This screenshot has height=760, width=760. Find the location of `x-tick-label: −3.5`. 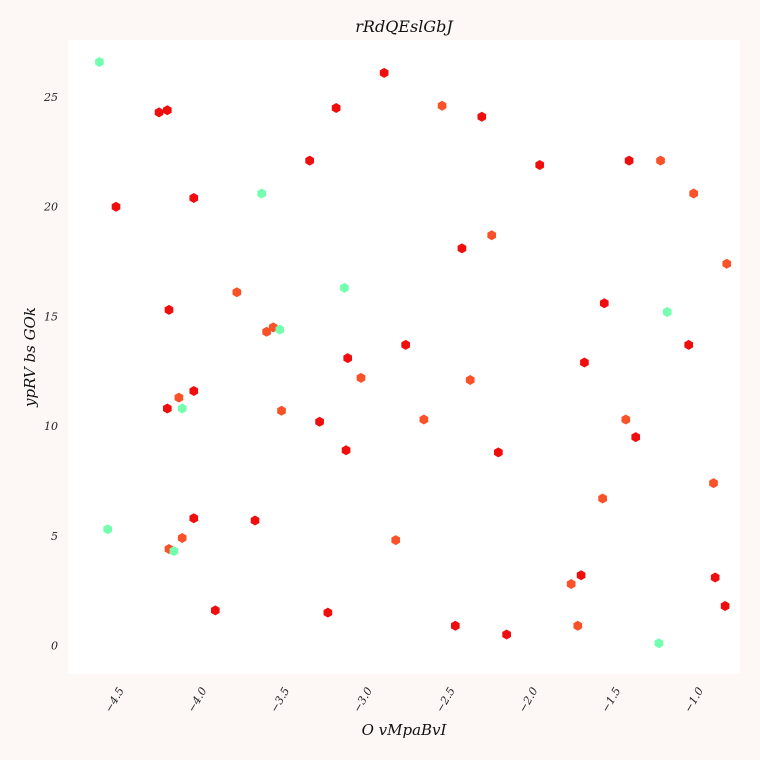

x-tick-label: −3.5 is located at coordinates (280, 700).